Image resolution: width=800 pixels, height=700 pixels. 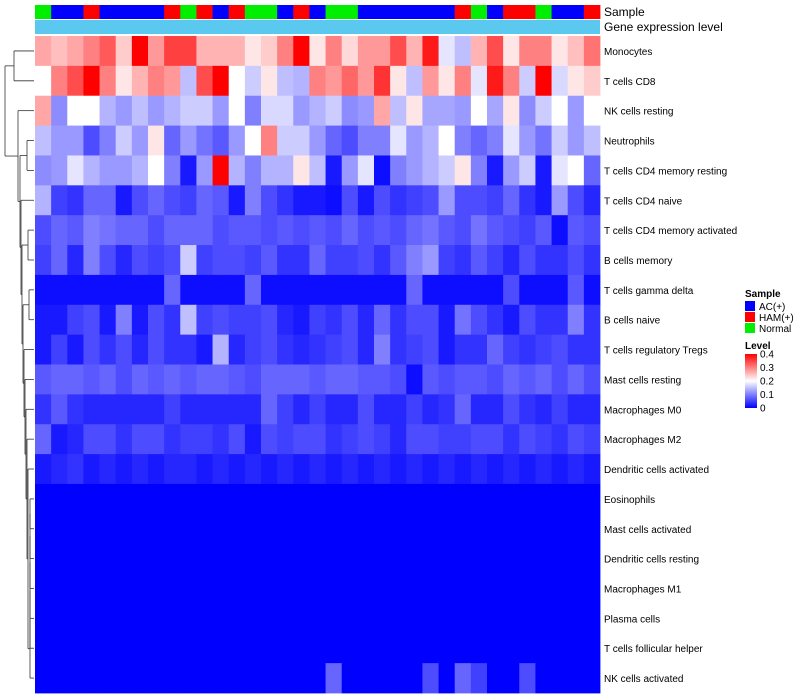 What do you see at coordinates (649, 291) in the screenshot?
I see `row-label: T cells gamma delta` at bounding box center [649, 291].